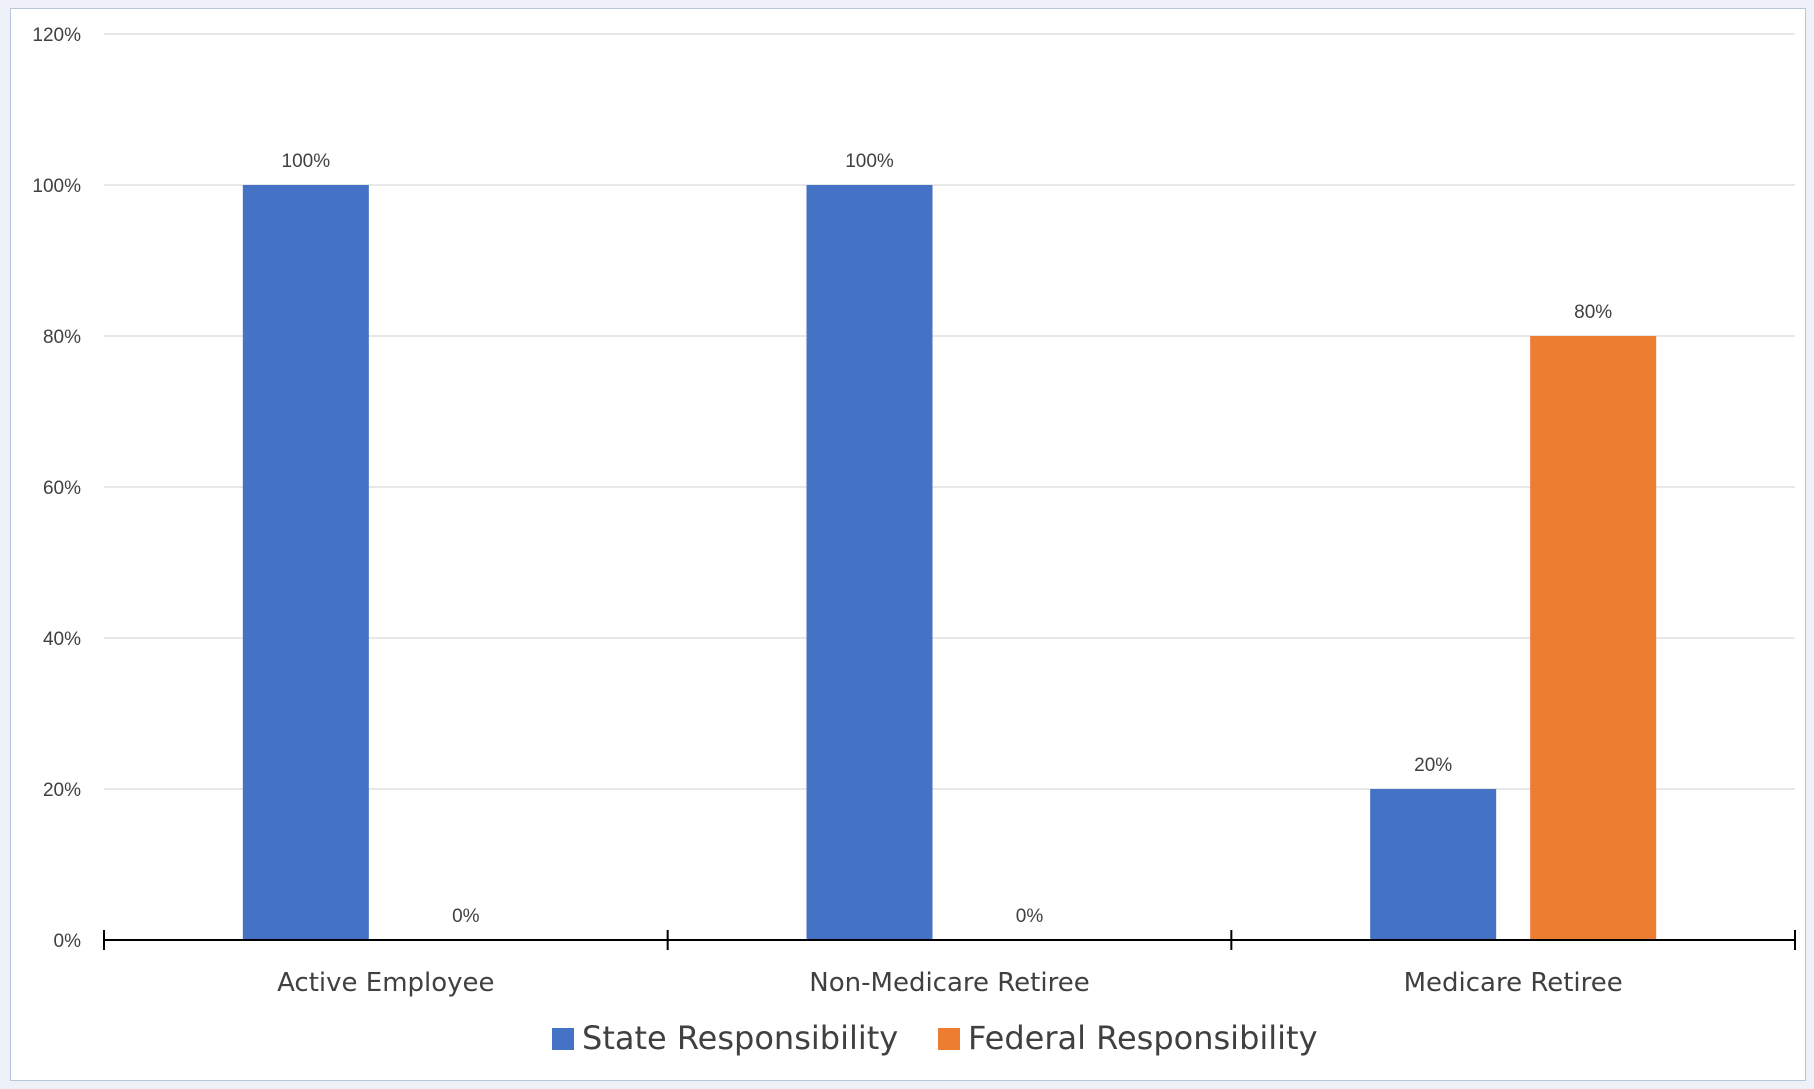 Image resolution: width=1814 pixels, height=1089 pixels. I want to click on y-tick-label: 40%, so click(62, 639).